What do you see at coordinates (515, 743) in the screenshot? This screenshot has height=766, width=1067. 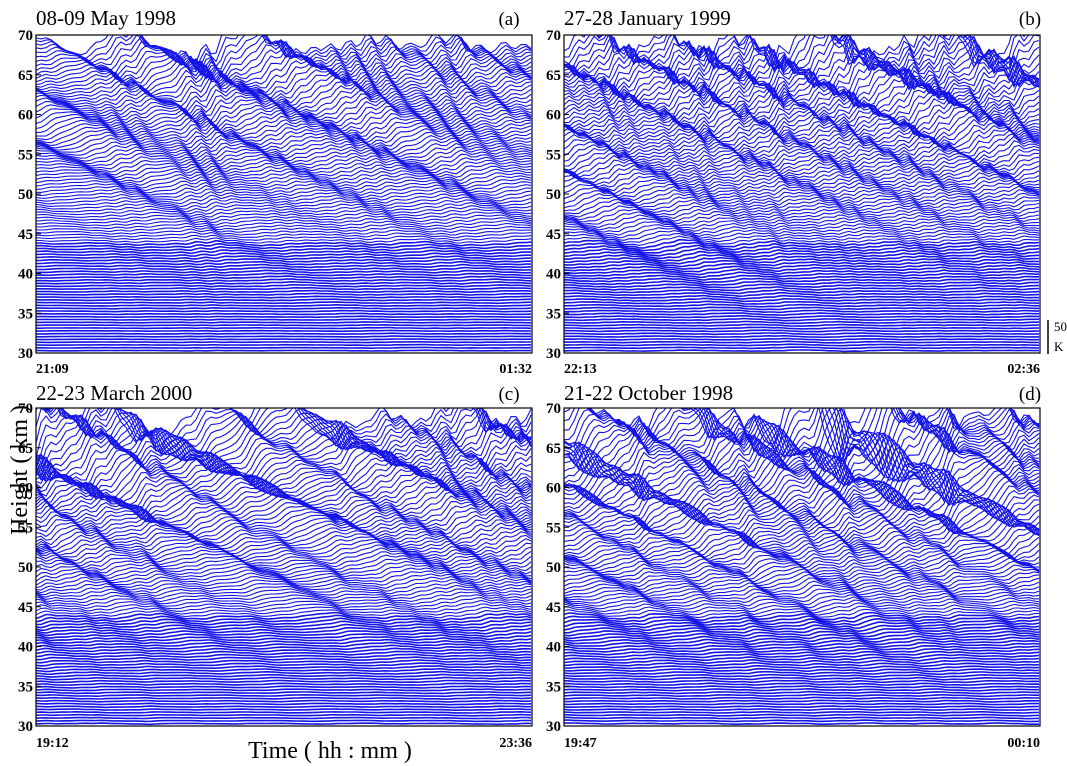 I see `x-end-label: 23:36` at bounding box center [515, 743].